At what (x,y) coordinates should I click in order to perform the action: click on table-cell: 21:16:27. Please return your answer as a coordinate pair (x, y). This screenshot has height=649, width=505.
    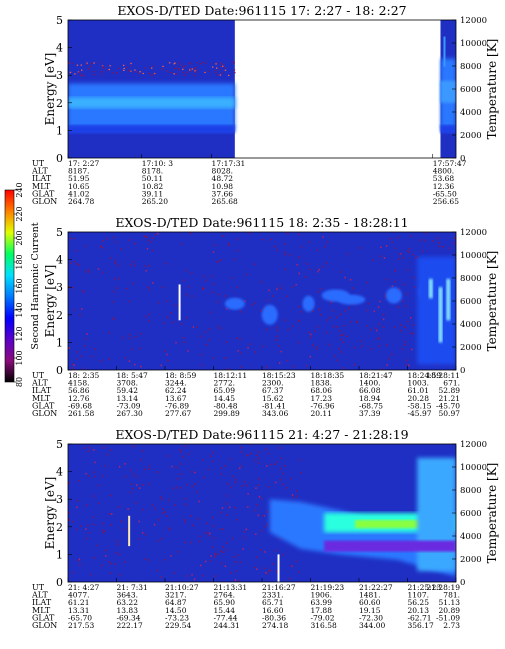
    Looking at the image, I should click on (279, 587).